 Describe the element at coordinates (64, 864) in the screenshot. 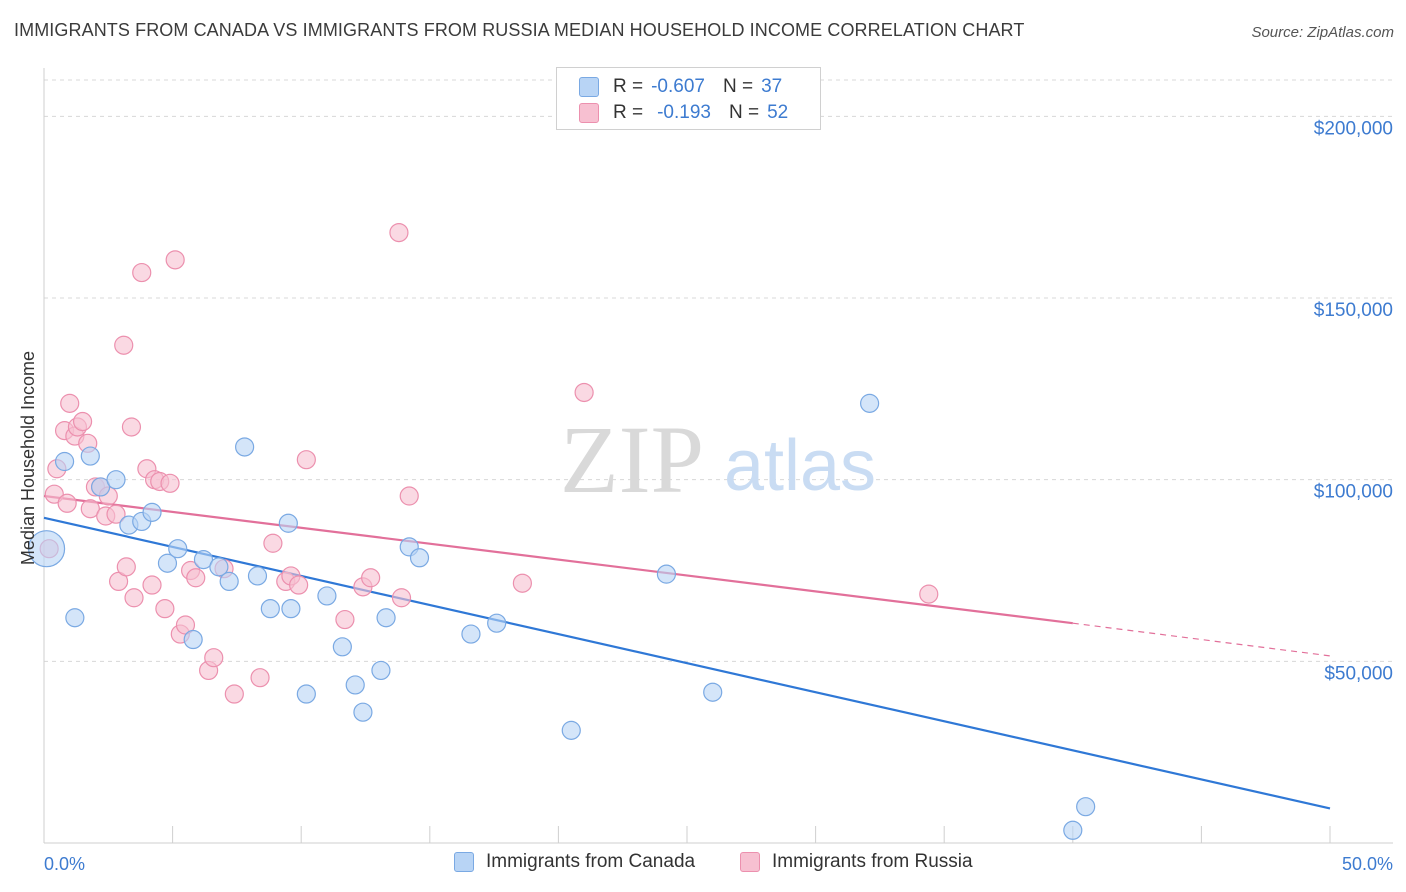

I see `x-tick-label: 0.0%` at that location.